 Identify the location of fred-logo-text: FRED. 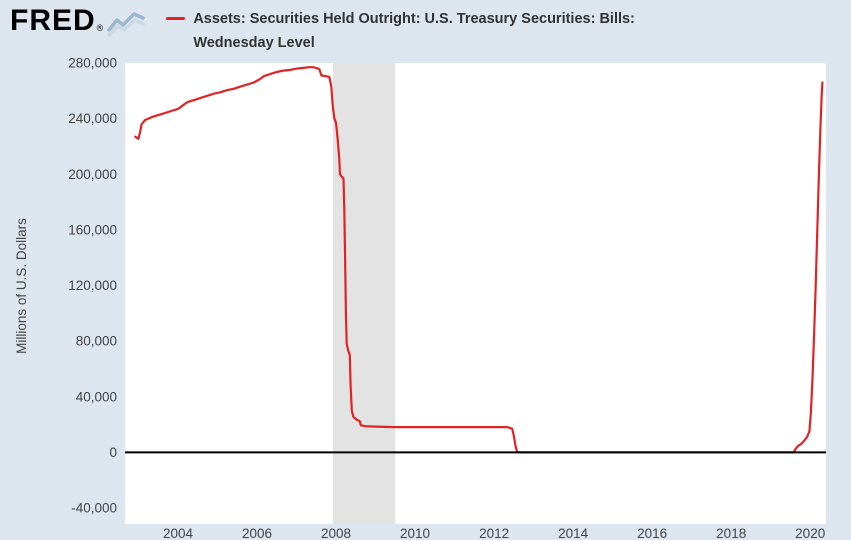
(53, 20).